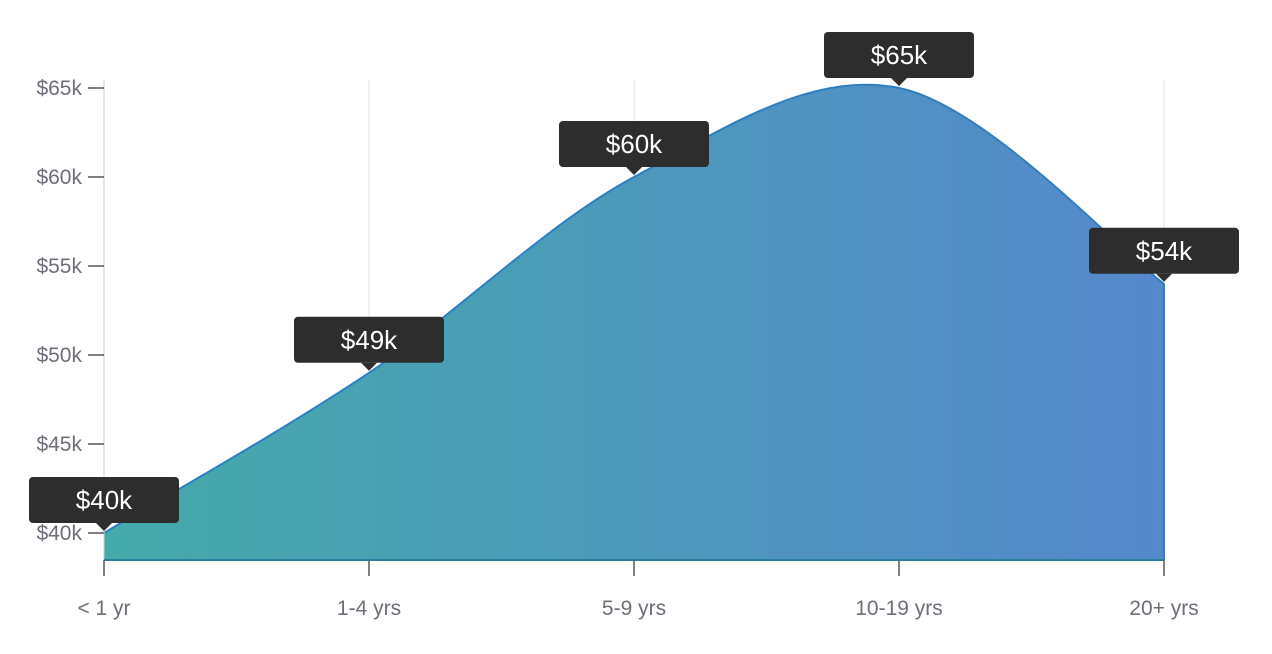  Describe the element at coordinates (634, 608) in the screenshot. I see `x-tick-label: 5-9 yrs` at that location.